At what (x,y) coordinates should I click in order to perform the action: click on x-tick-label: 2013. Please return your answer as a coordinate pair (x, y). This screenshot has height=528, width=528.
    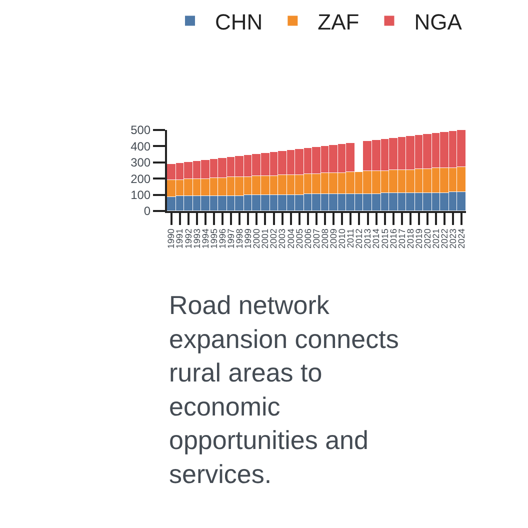
    Looking at the image, I should click on (367, 238).